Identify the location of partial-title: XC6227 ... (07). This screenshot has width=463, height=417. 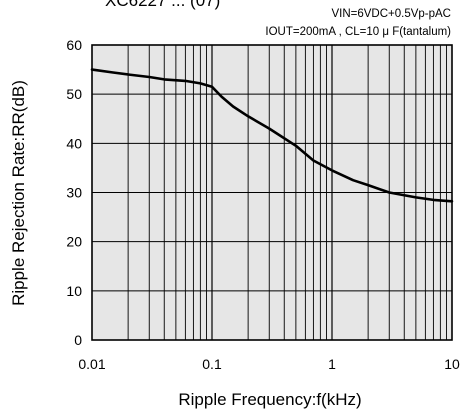
(162, 5).